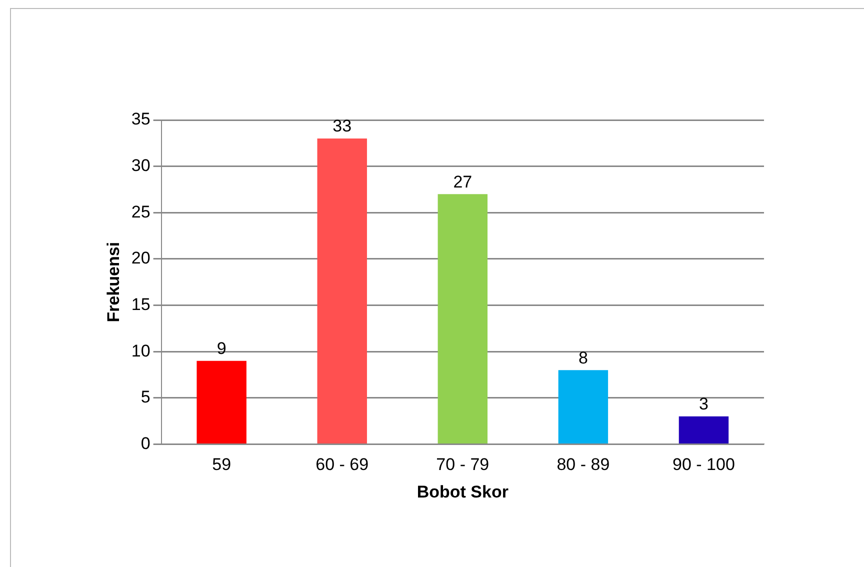 The image size is (864, 567). I want to click on x-tick-label: 80 - 89, so click(583, 464).